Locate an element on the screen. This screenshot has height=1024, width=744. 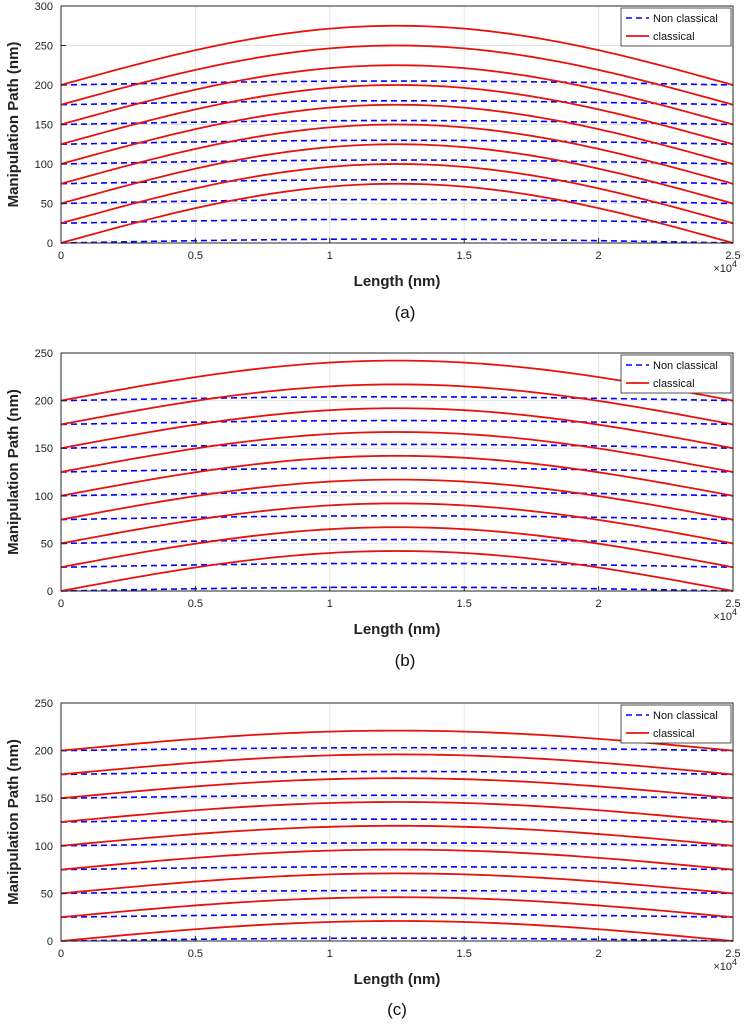
x-axis-label-c: Length (nm) is located at coordinates (397, 979).